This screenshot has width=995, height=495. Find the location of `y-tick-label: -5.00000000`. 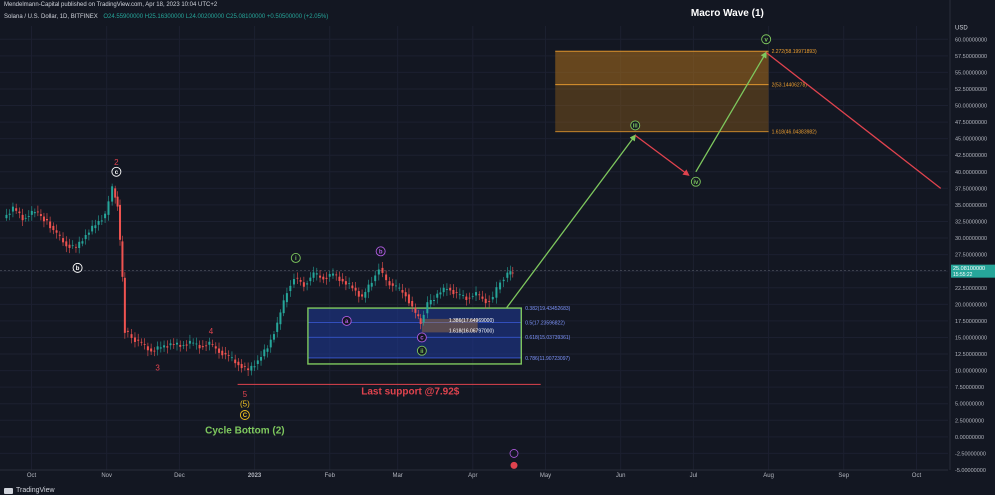

y-tick-label: -5.00000000 is located at coordinates (970, 471).